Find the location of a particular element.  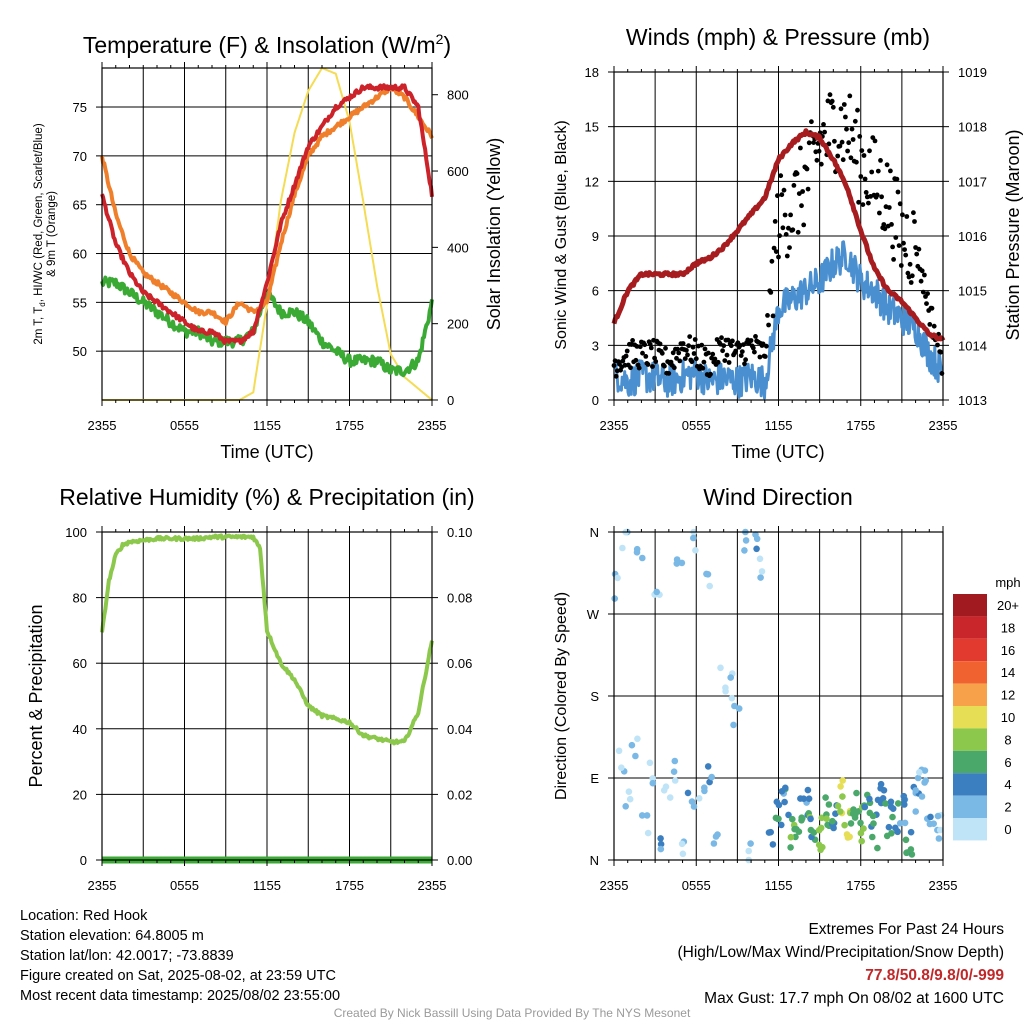

temp-ytick-label: 70 is located at coordinates (80, 156).